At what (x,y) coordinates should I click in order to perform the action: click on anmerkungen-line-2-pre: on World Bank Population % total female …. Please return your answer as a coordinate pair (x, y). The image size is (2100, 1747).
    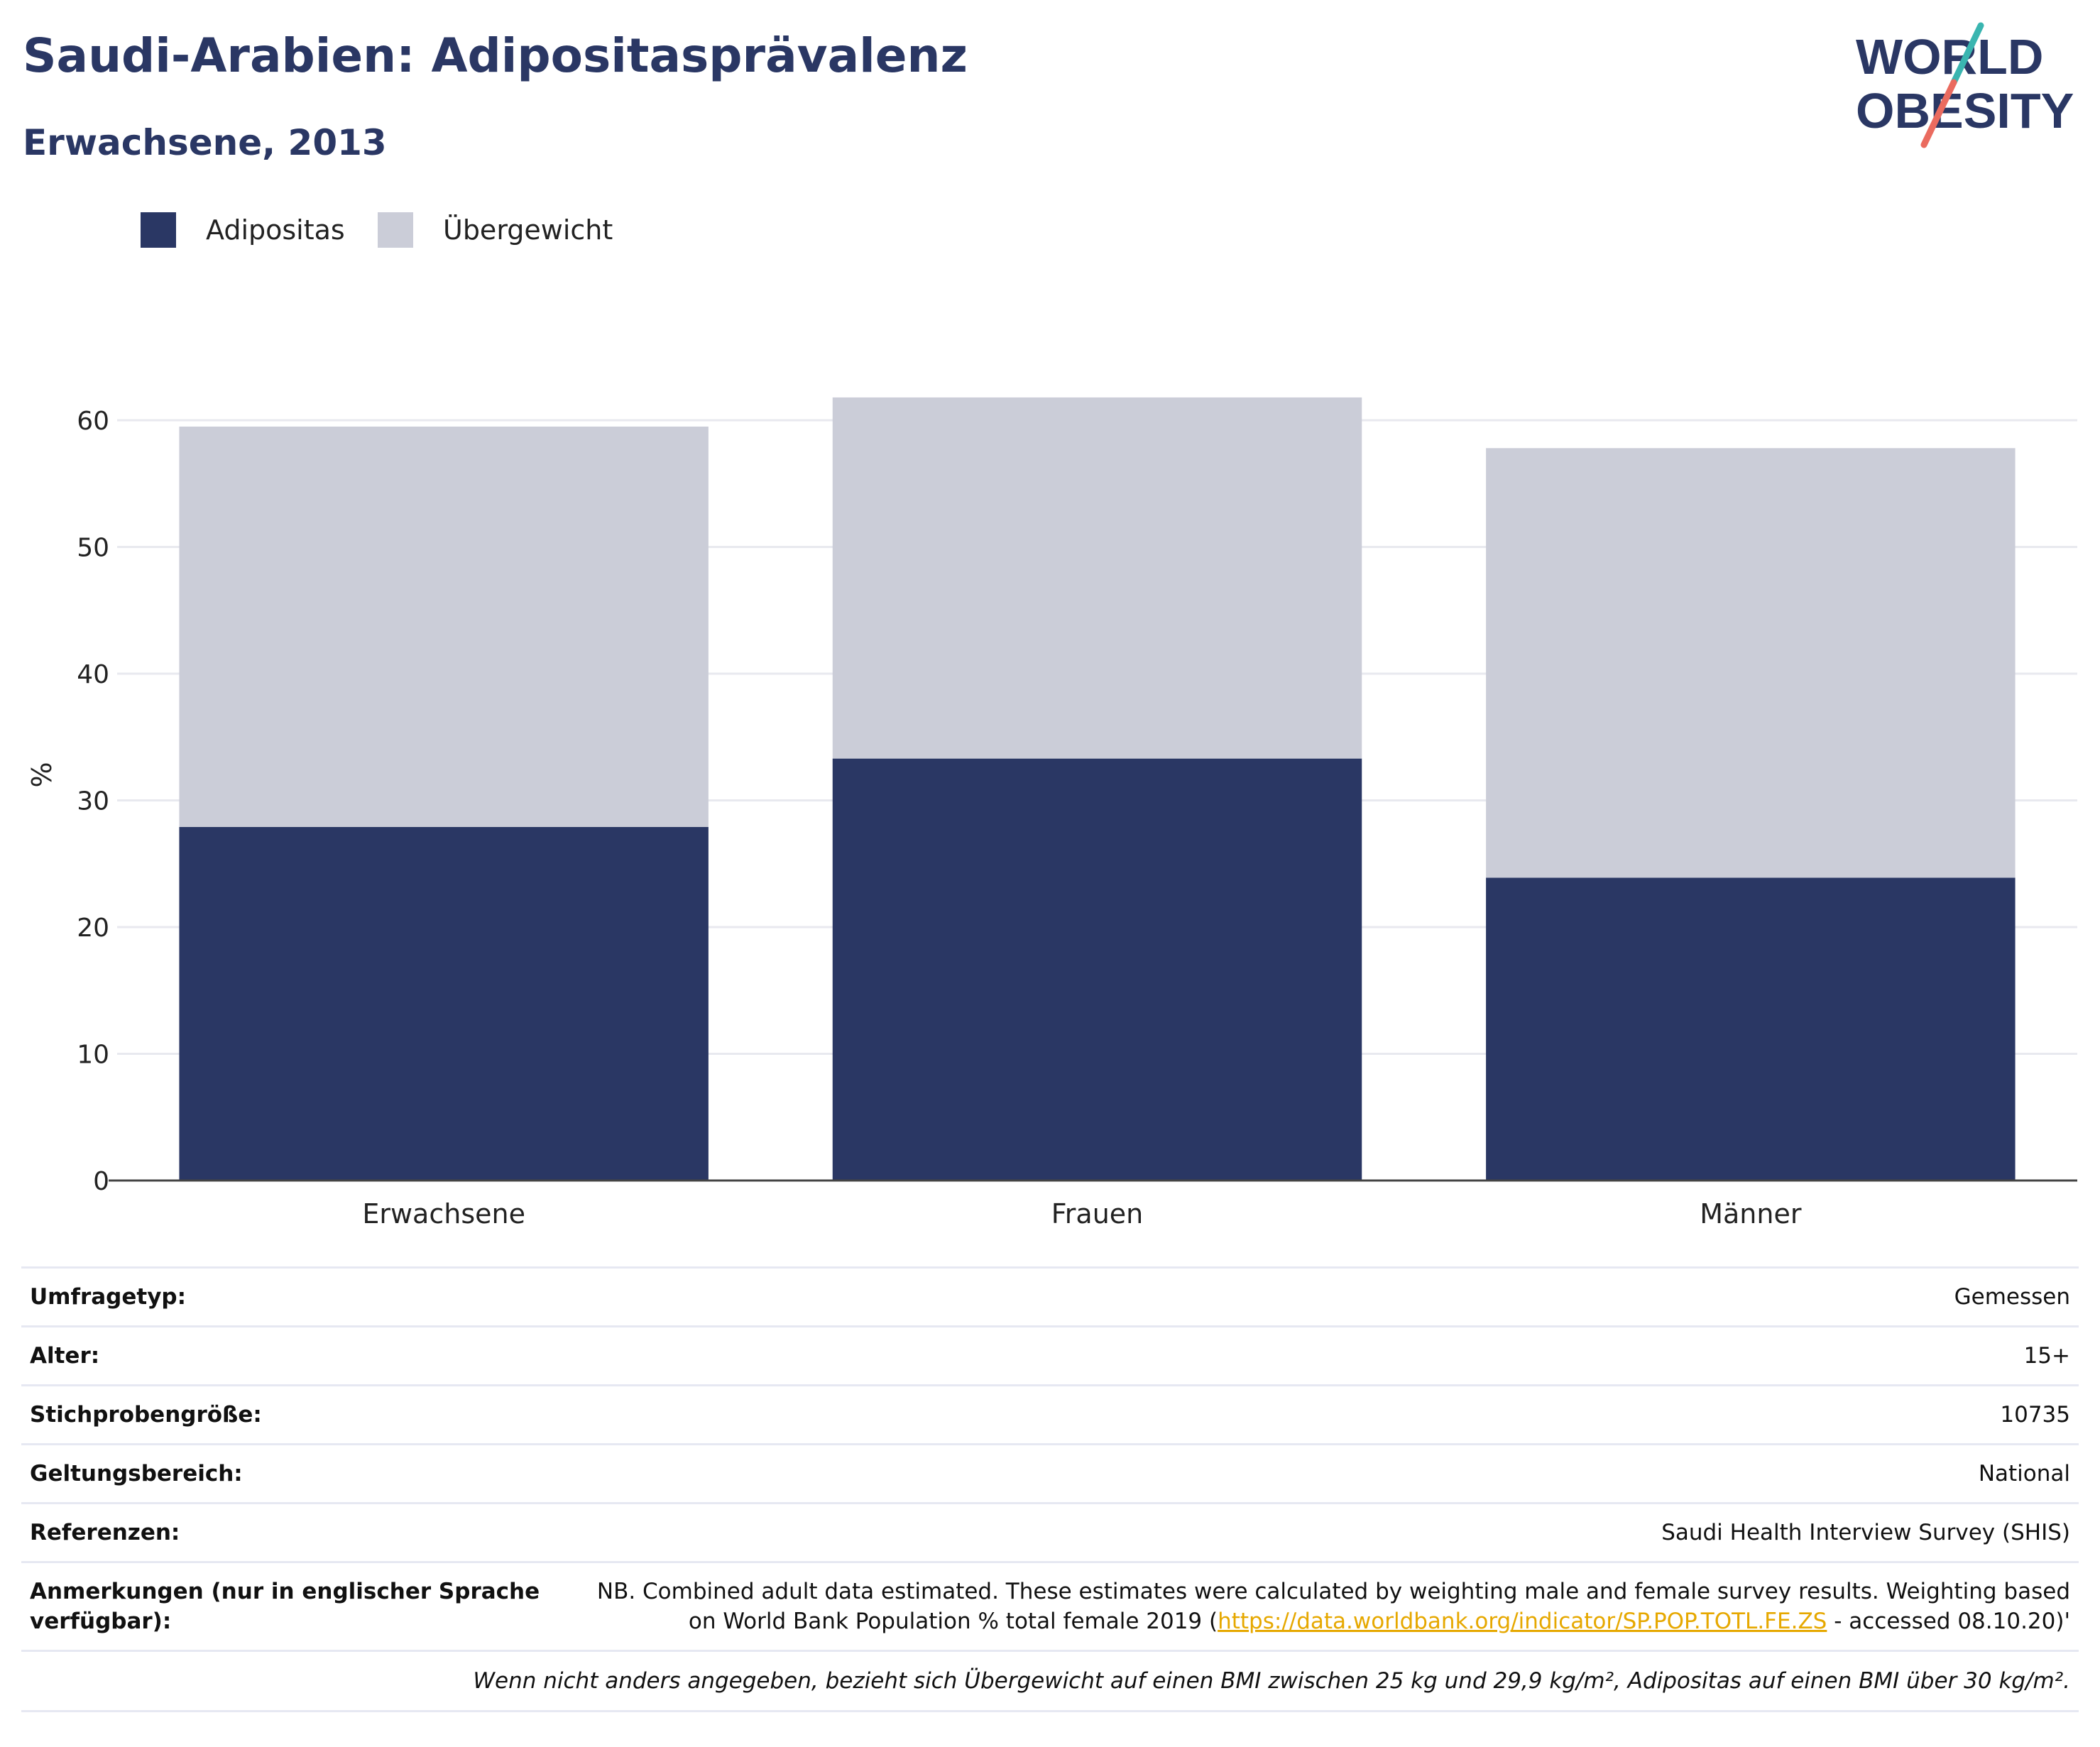
    Looking at the image, I should click on (953, 1621).